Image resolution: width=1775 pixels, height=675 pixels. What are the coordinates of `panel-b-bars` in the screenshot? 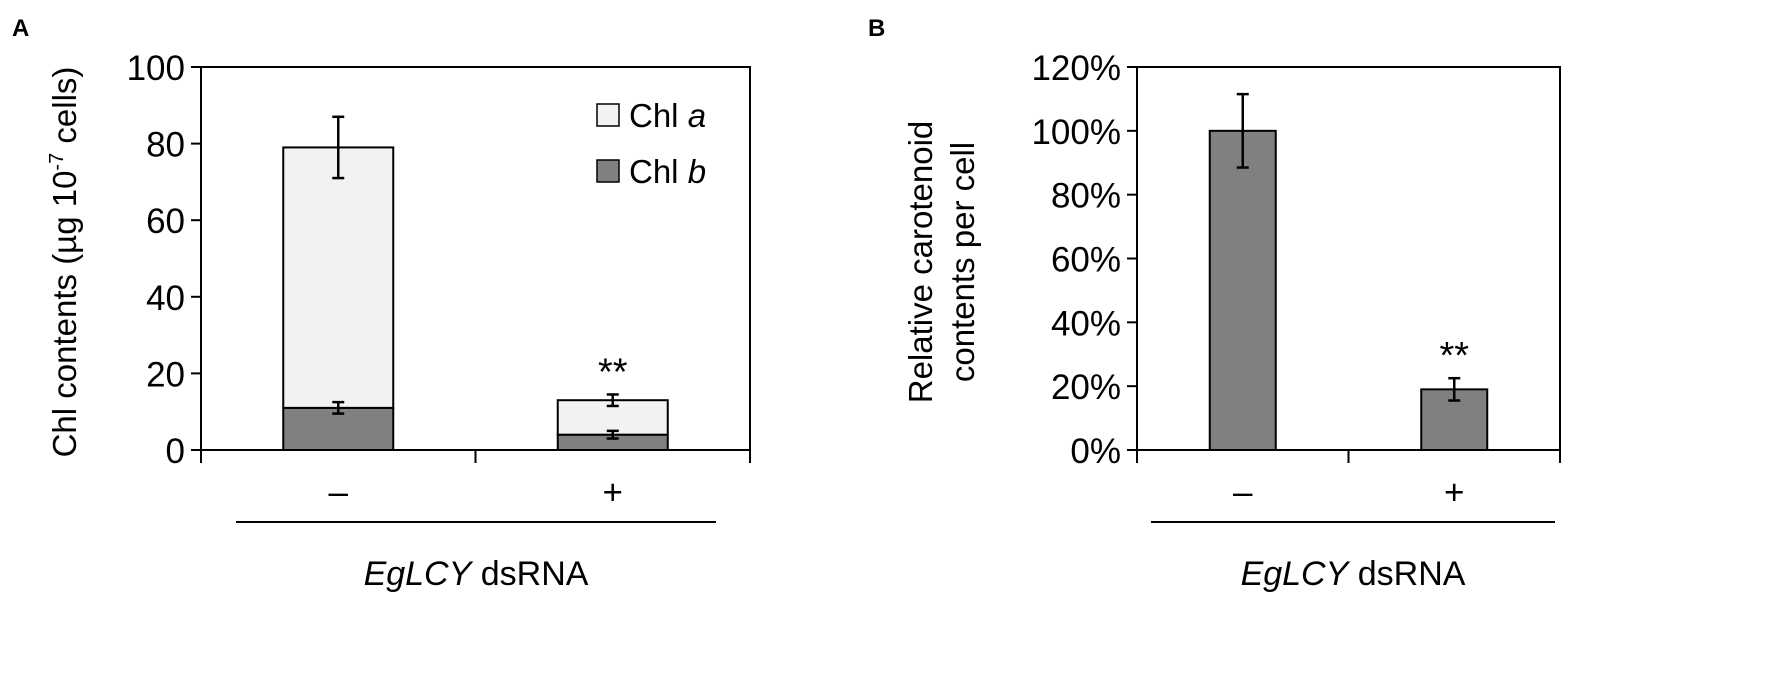 It's located at (1348, 290).